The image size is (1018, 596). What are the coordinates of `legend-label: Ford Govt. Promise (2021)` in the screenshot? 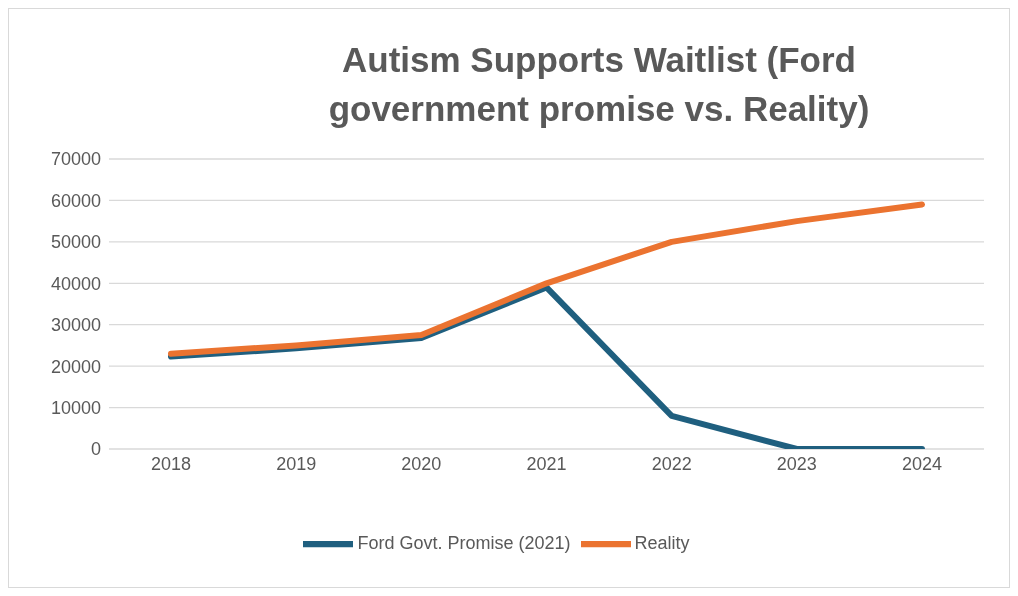 It's located at (464, 542).